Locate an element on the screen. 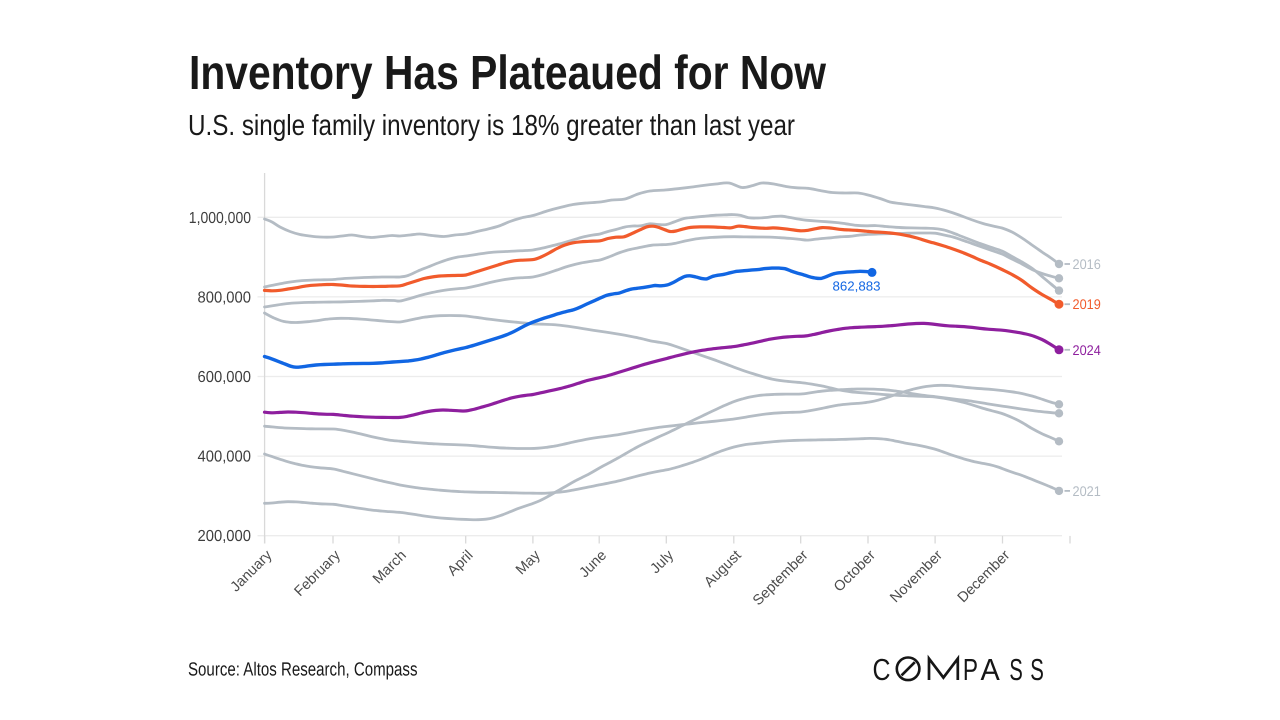 The width and height of the screenshot is (1280, 720). svg-text:Source: Altos Research, Compas: Source: Altos Research, Compass is located at coordinates (303, 670).